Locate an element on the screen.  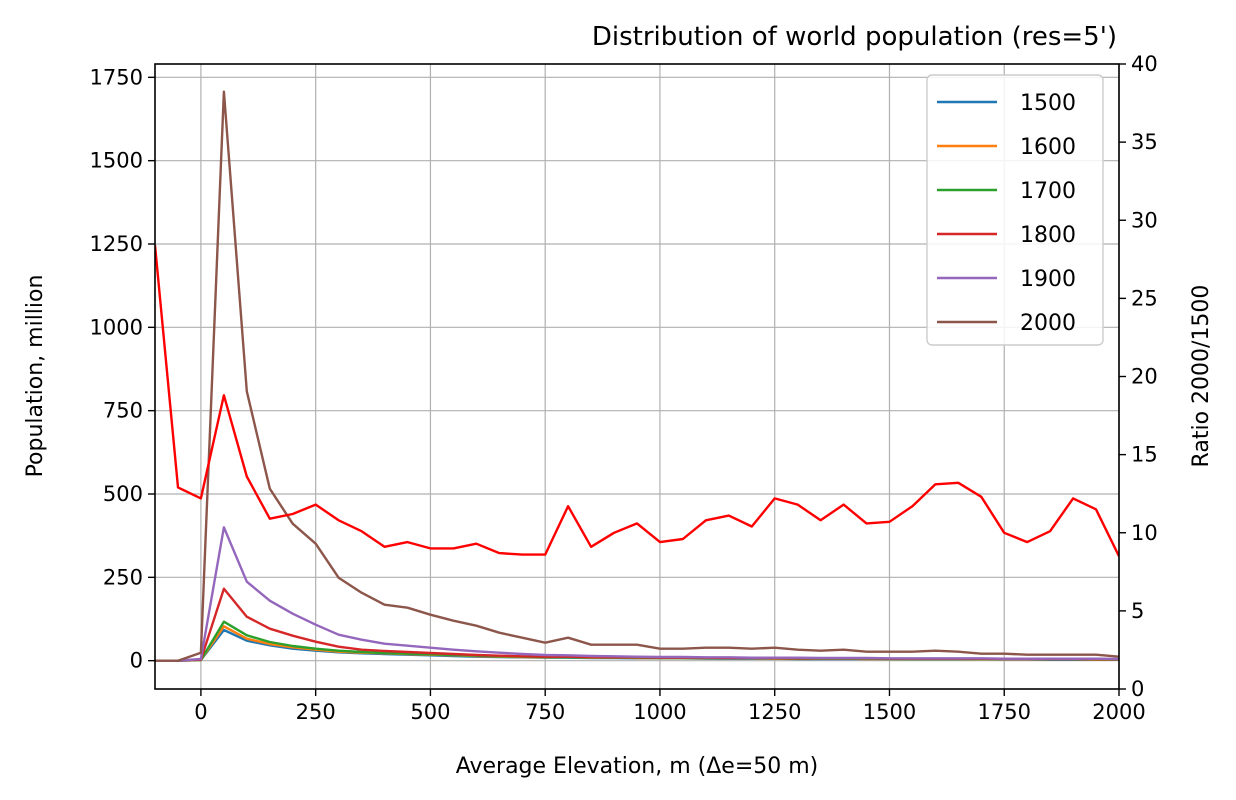
y-right-tick-label: 40 is located at coordinates (1144, 64).